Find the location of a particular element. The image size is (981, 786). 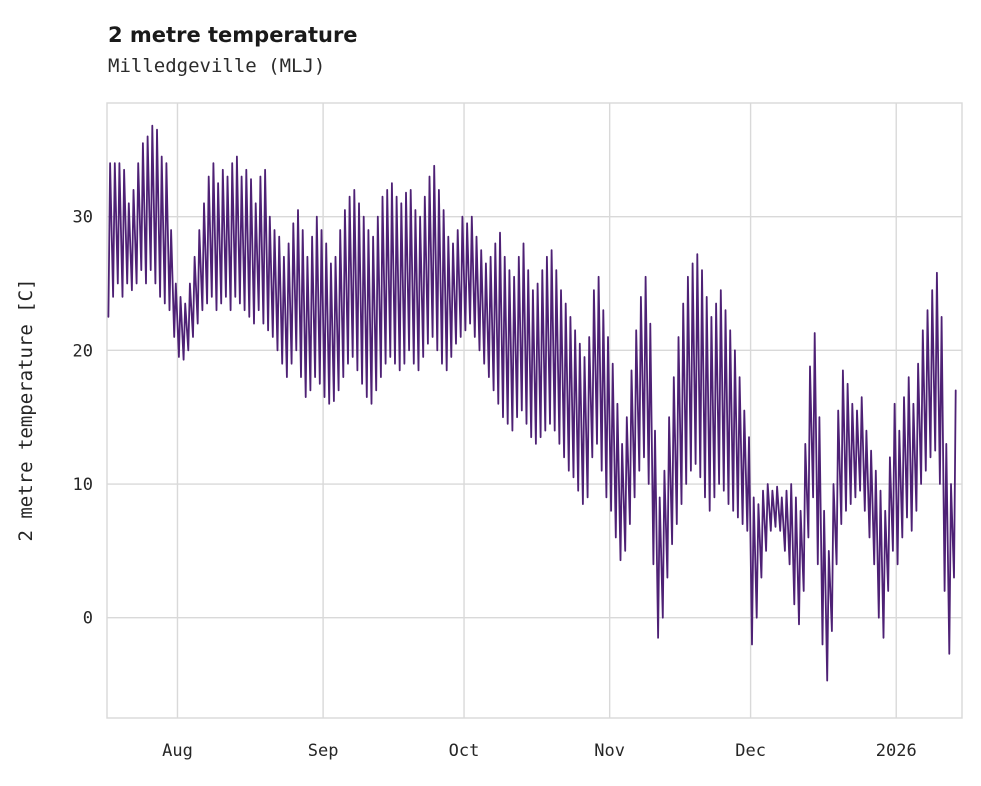

y-tick-label: 30 is located at coordinates (83, 218).